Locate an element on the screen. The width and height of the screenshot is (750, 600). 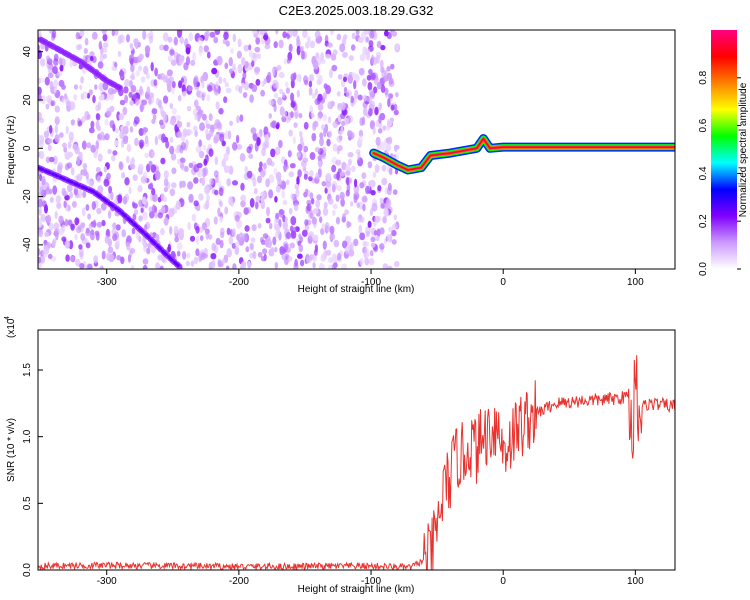
snr-scale-exponent: 4 is located at coordinates (7, 318).